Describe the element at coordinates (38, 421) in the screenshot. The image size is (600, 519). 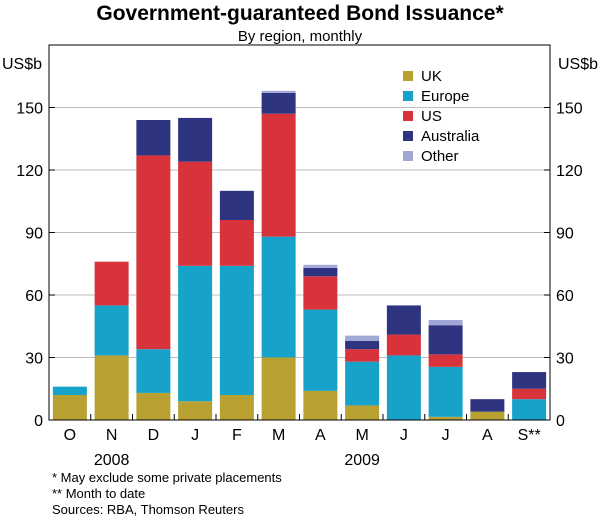
I see `left-tick-label: 0` at that location.